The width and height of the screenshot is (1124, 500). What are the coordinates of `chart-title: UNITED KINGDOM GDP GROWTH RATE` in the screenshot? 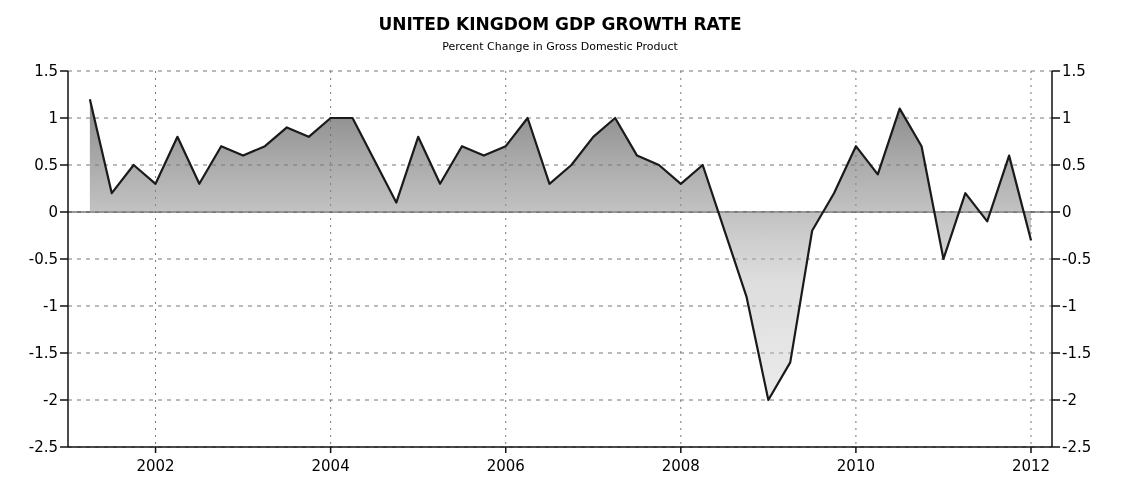 It's located at (560, 24).